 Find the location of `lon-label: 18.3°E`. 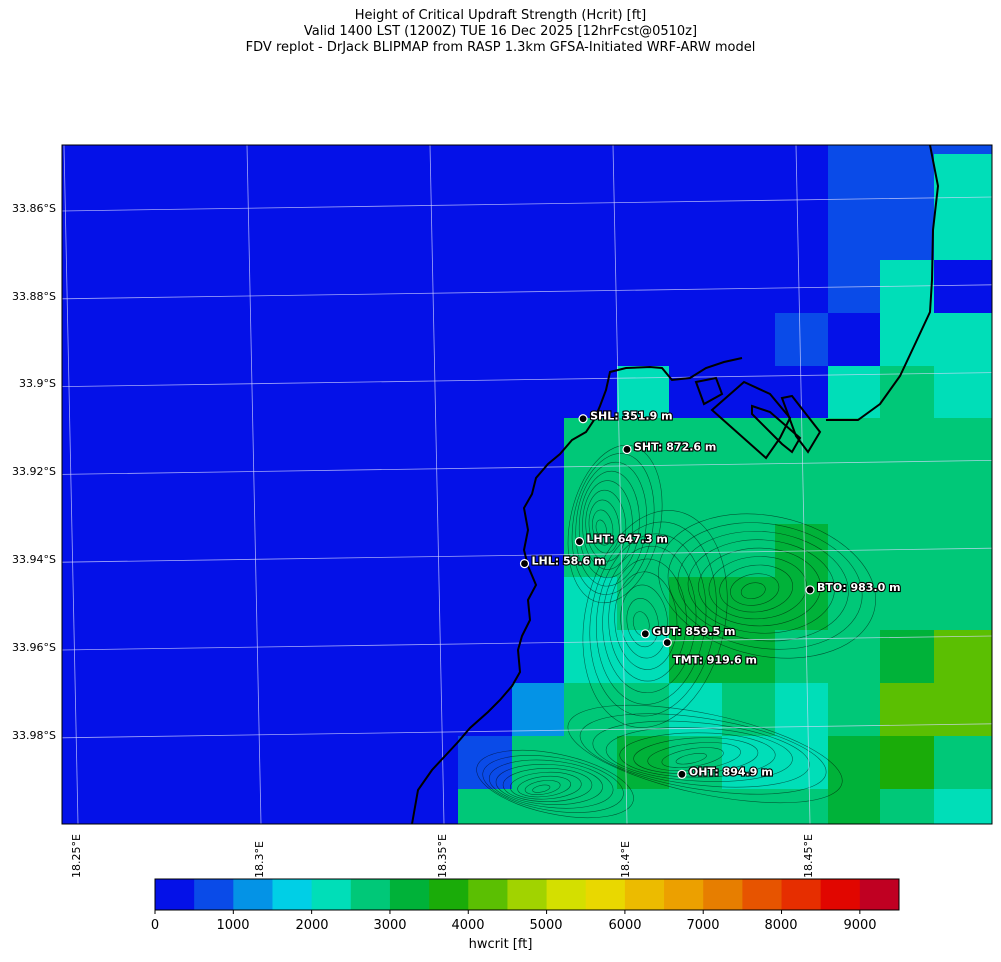

lon-label: 18.3°E is located at coordinates (259, 859).